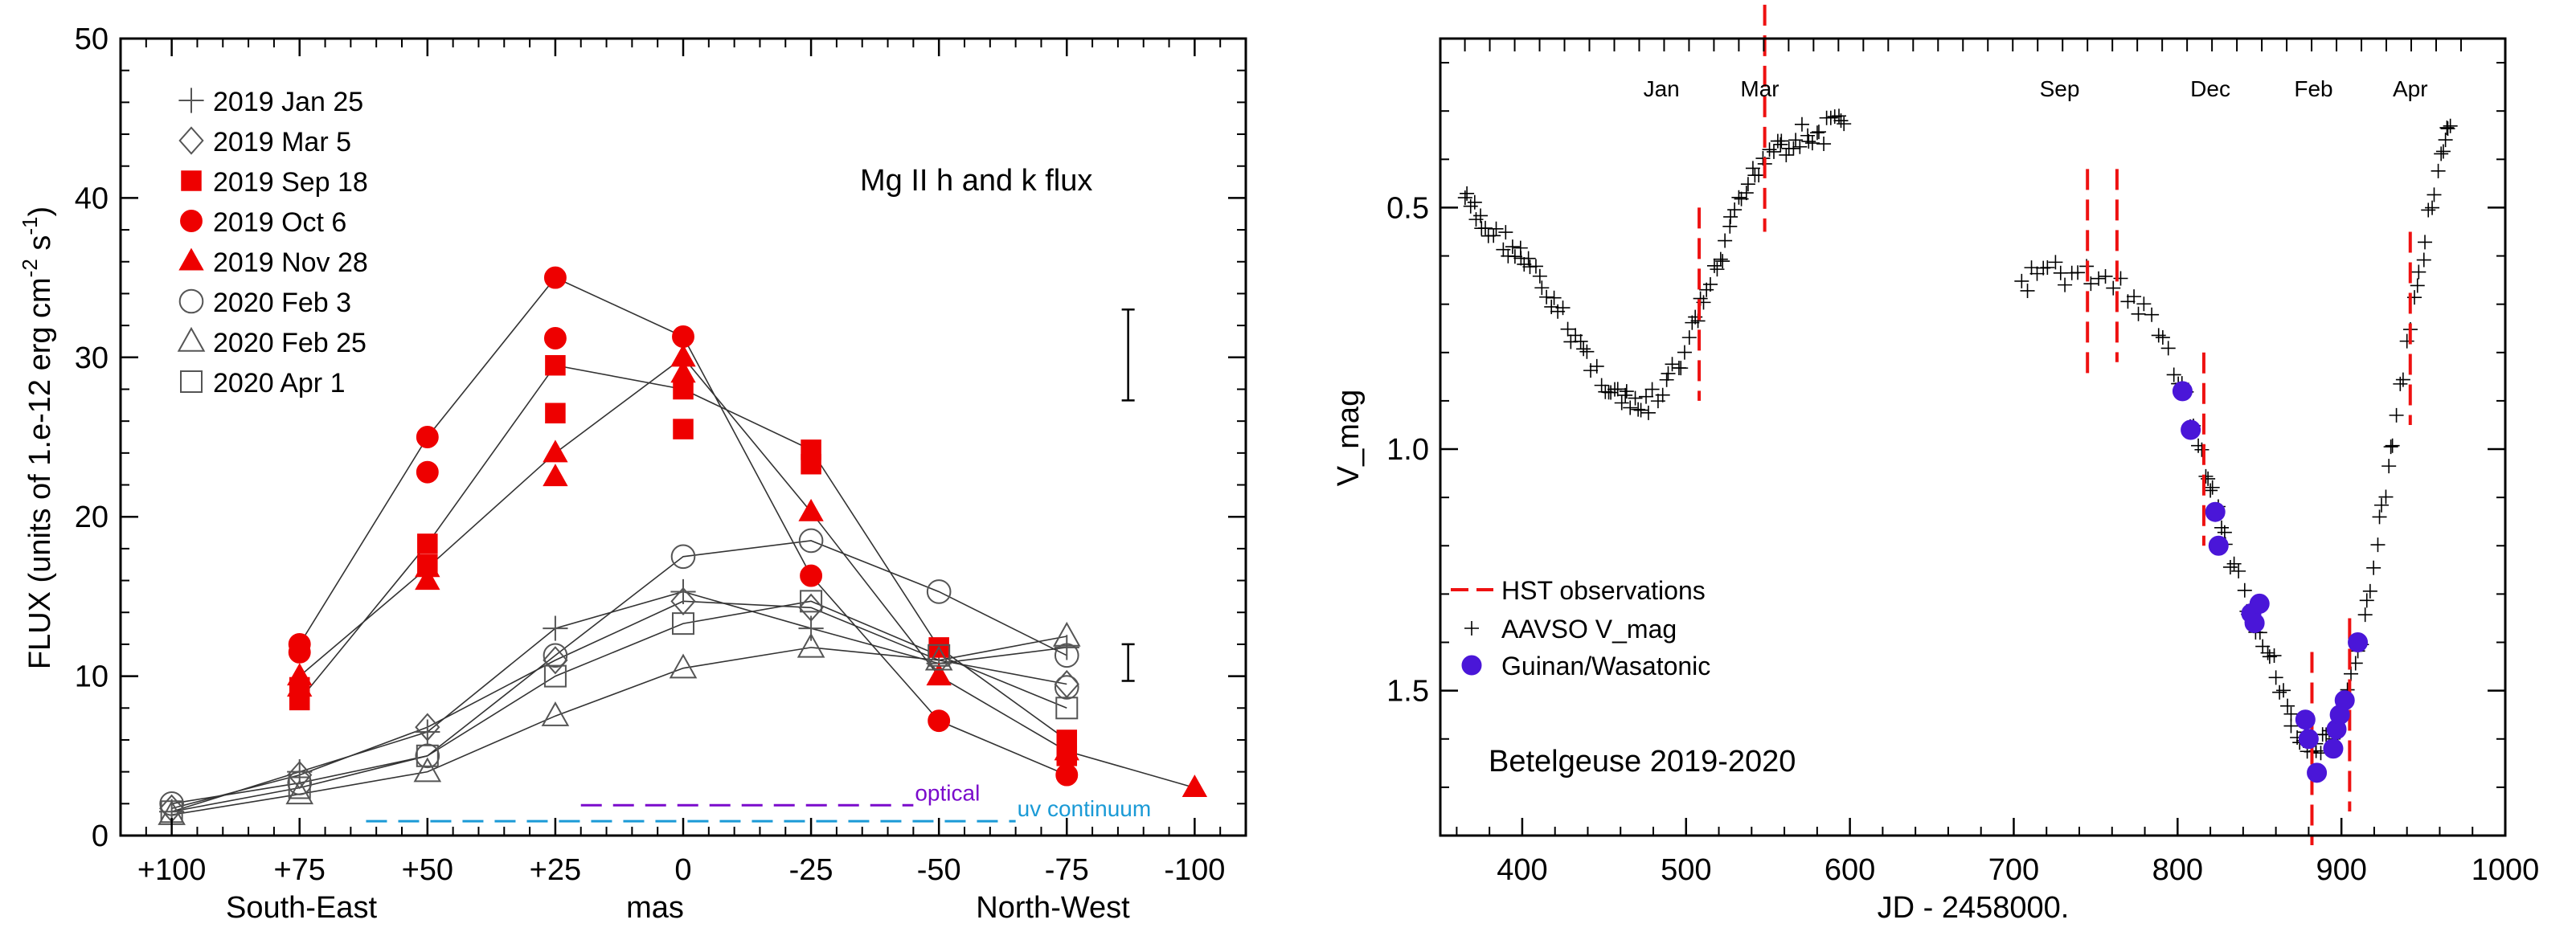 The image size is (2576, 940). Describe the element at coordinates (2210, 89) in the screenshot. I see `month-label: Dec` at that location.